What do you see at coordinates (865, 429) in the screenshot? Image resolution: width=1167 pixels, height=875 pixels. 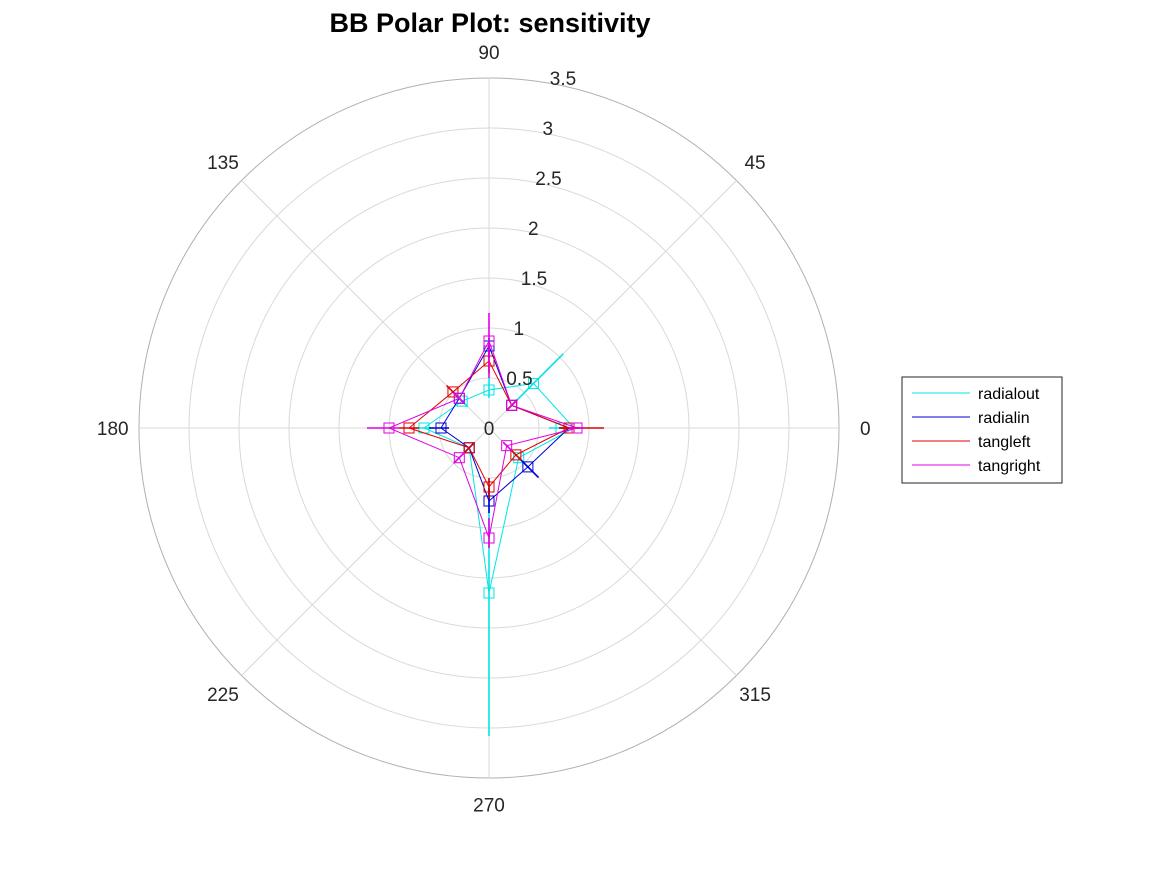 I see `angle-tick-label: 0` at bounding box center [865, 429].